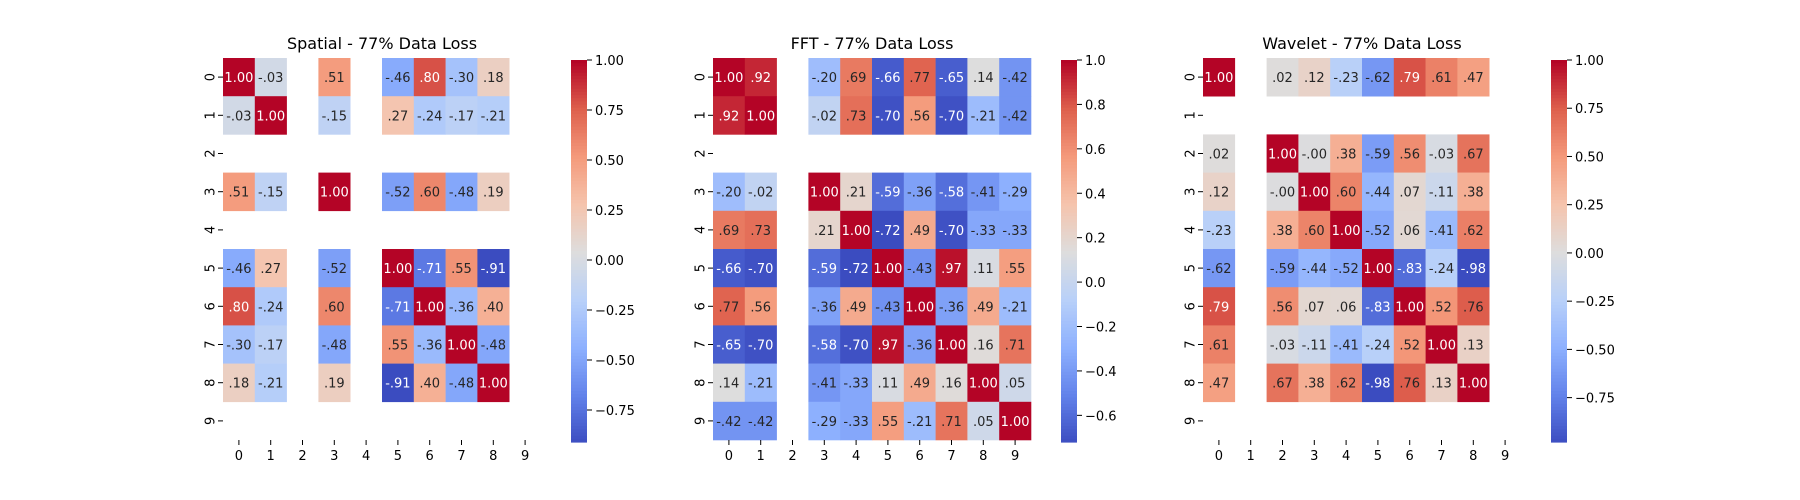 This screenshot has height=500, width=1800. I want to click on cell-value-label: .77, so click(919, 78).